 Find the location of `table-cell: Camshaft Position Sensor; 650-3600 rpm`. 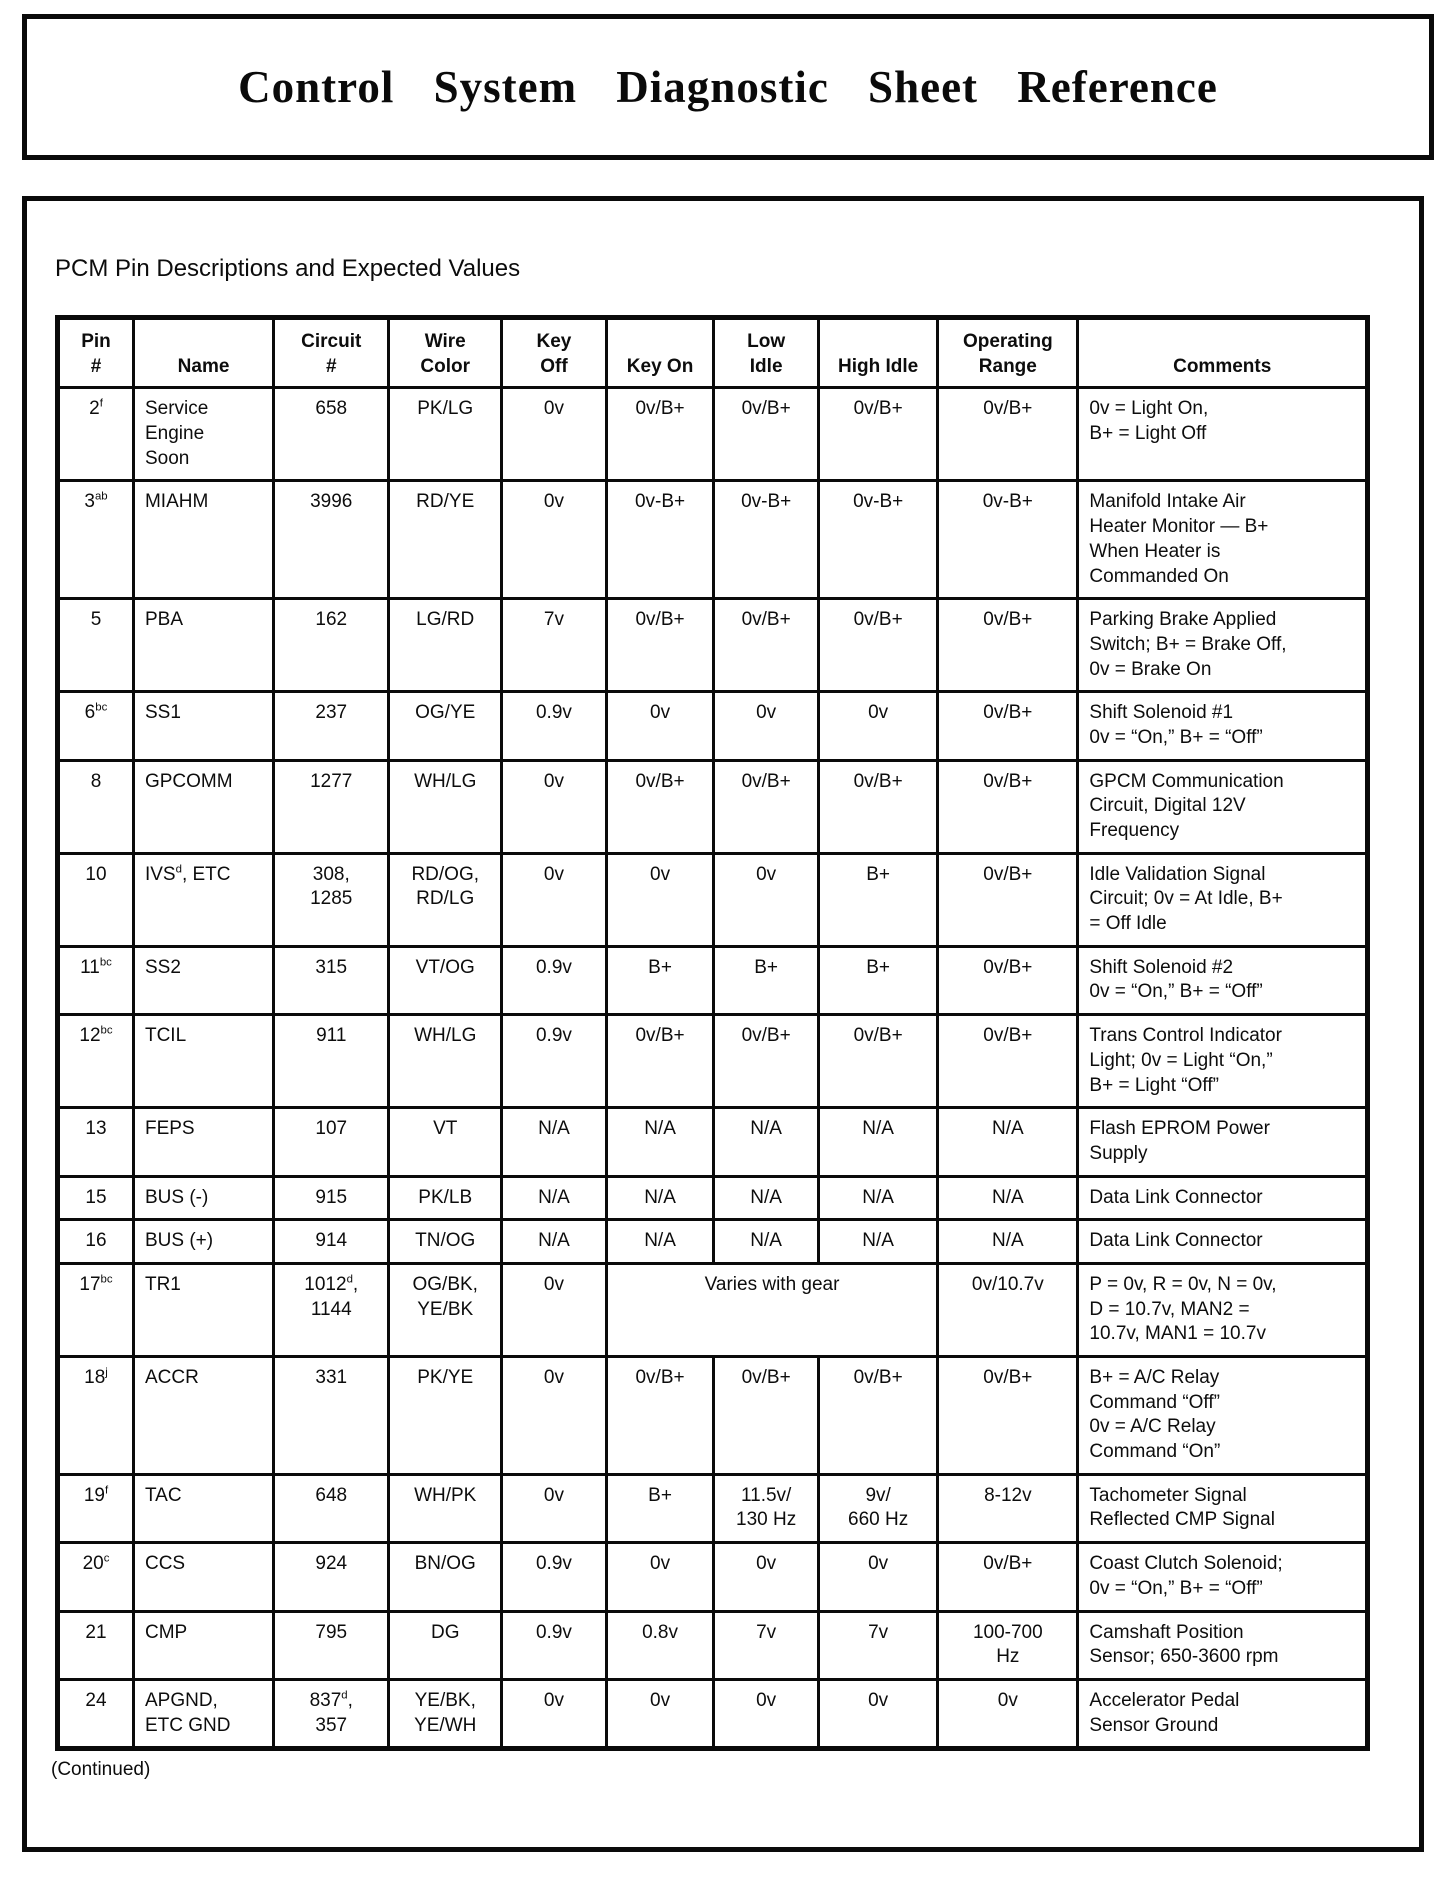

table-cell: Camshaft Position Sensor; 650-3600 rpm is located at coordinates (1222, 1645).